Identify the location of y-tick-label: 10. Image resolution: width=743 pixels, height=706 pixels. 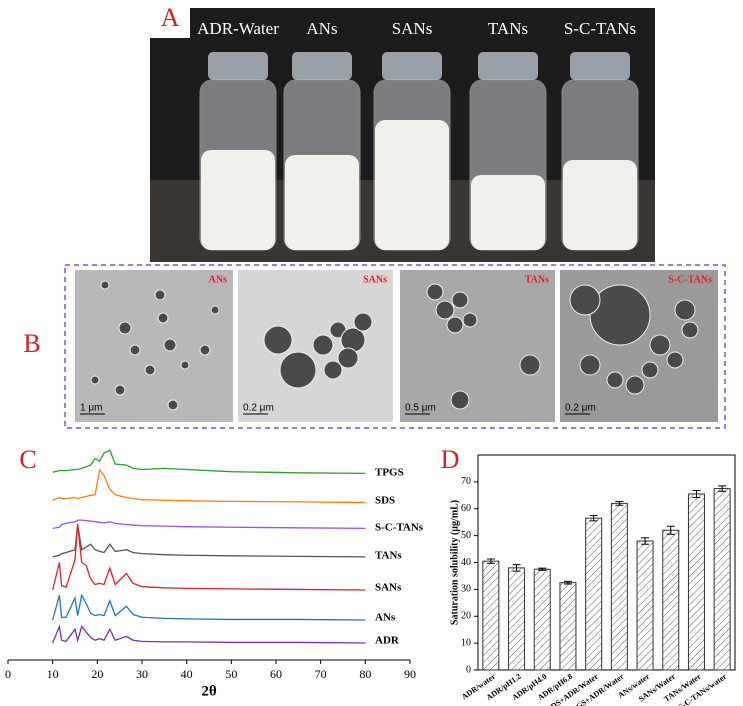
(466, 642).